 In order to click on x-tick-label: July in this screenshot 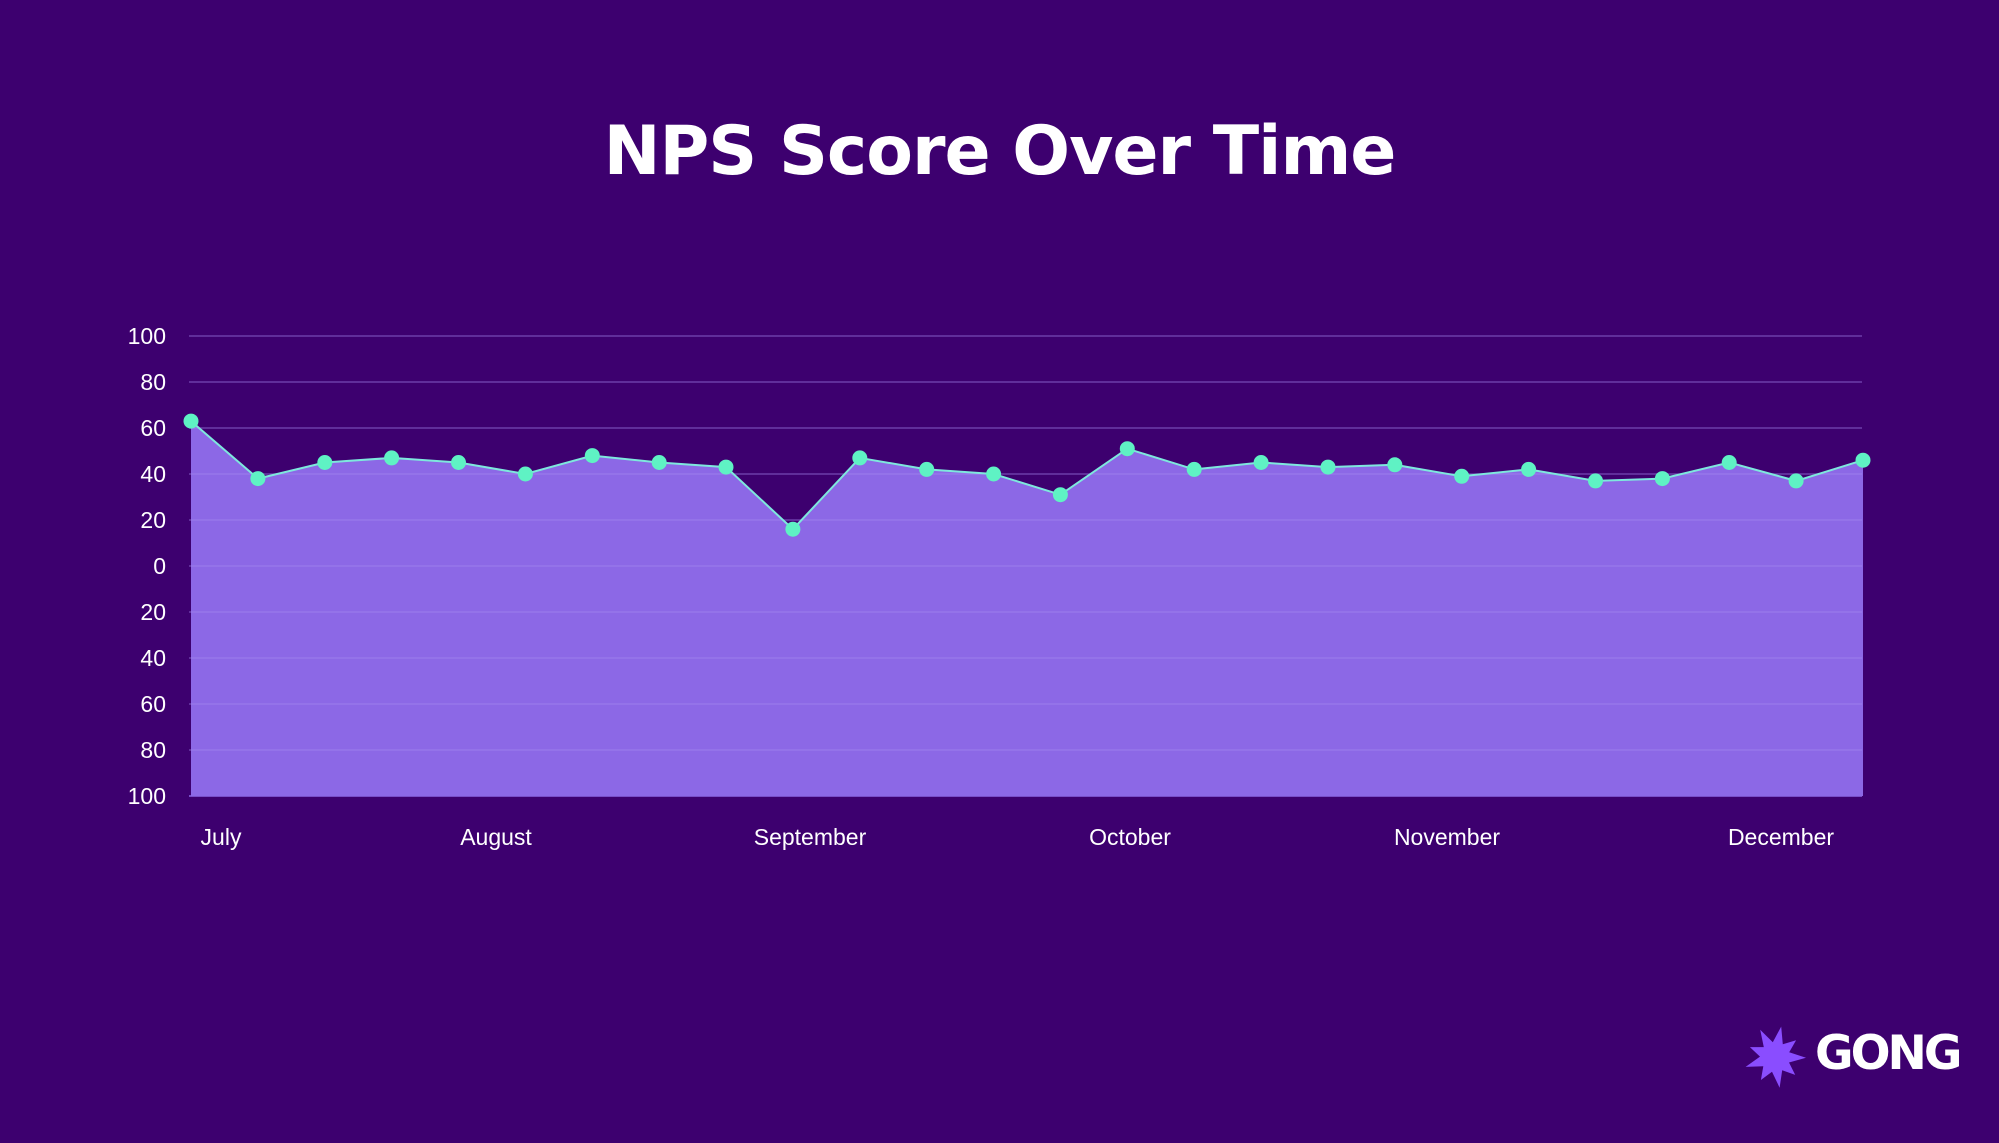, I will do `click(221, 837)`.